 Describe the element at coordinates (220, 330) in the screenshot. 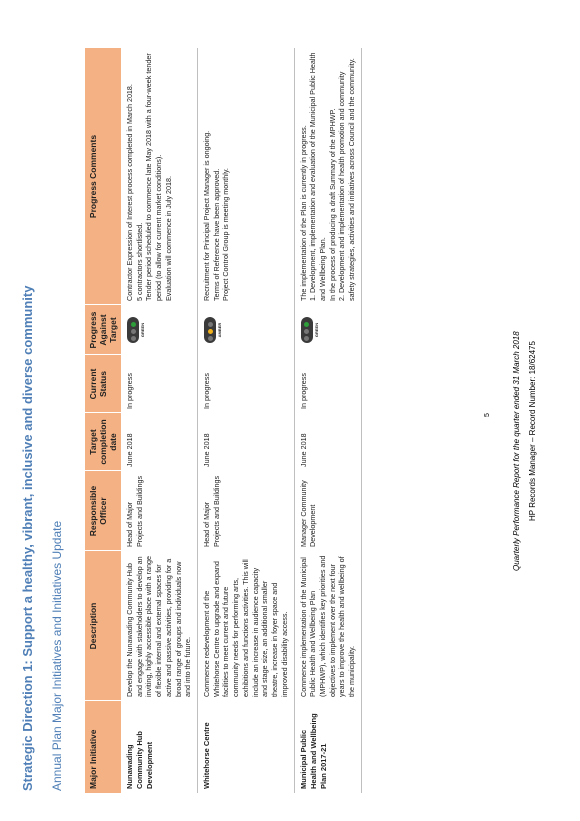

I see `progress-label: AMBER` at that location.